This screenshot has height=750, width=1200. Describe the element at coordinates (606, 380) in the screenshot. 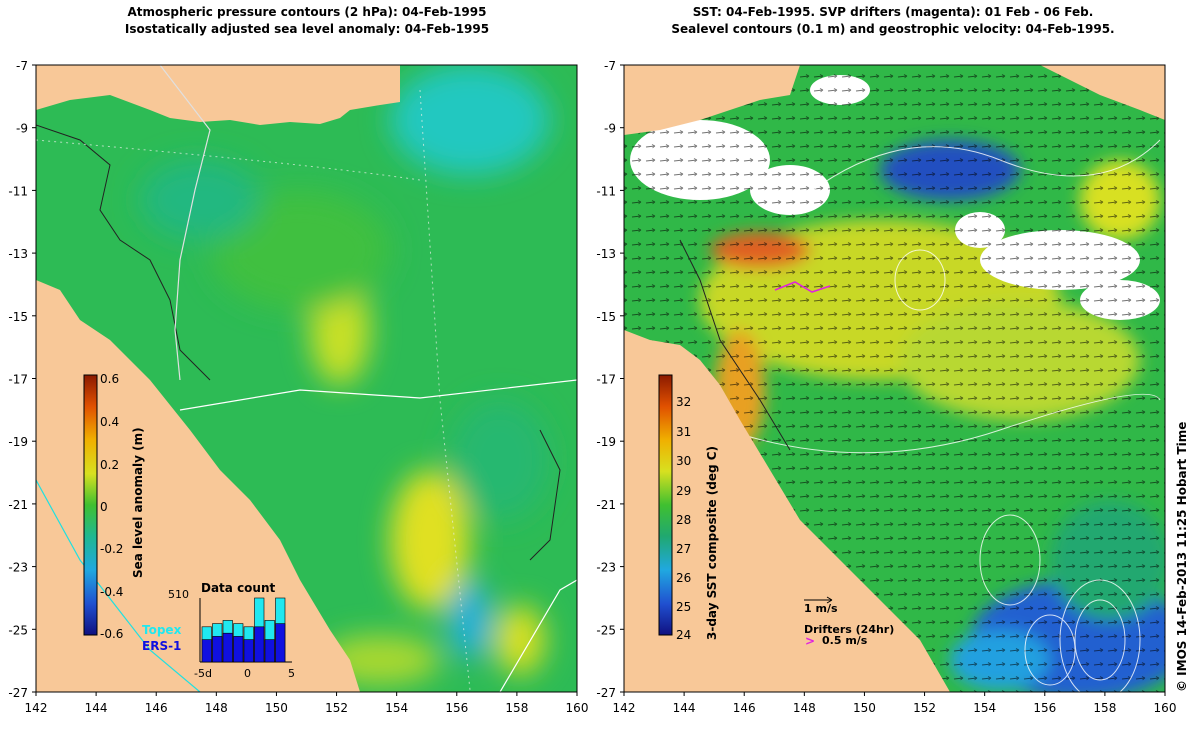

I see `right-ytick-label-5: -17` at that location.